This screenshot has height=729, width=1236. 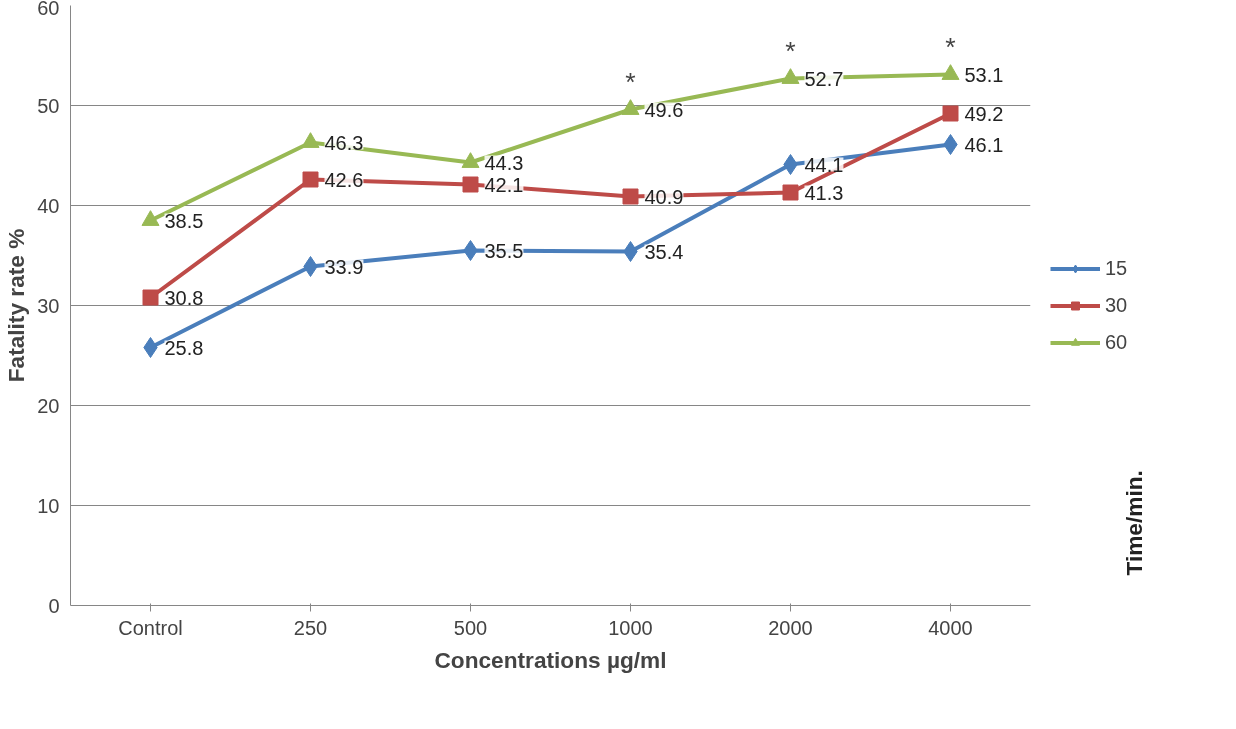 I want to click on data-label: 30.8, so click(x=184, y=297).